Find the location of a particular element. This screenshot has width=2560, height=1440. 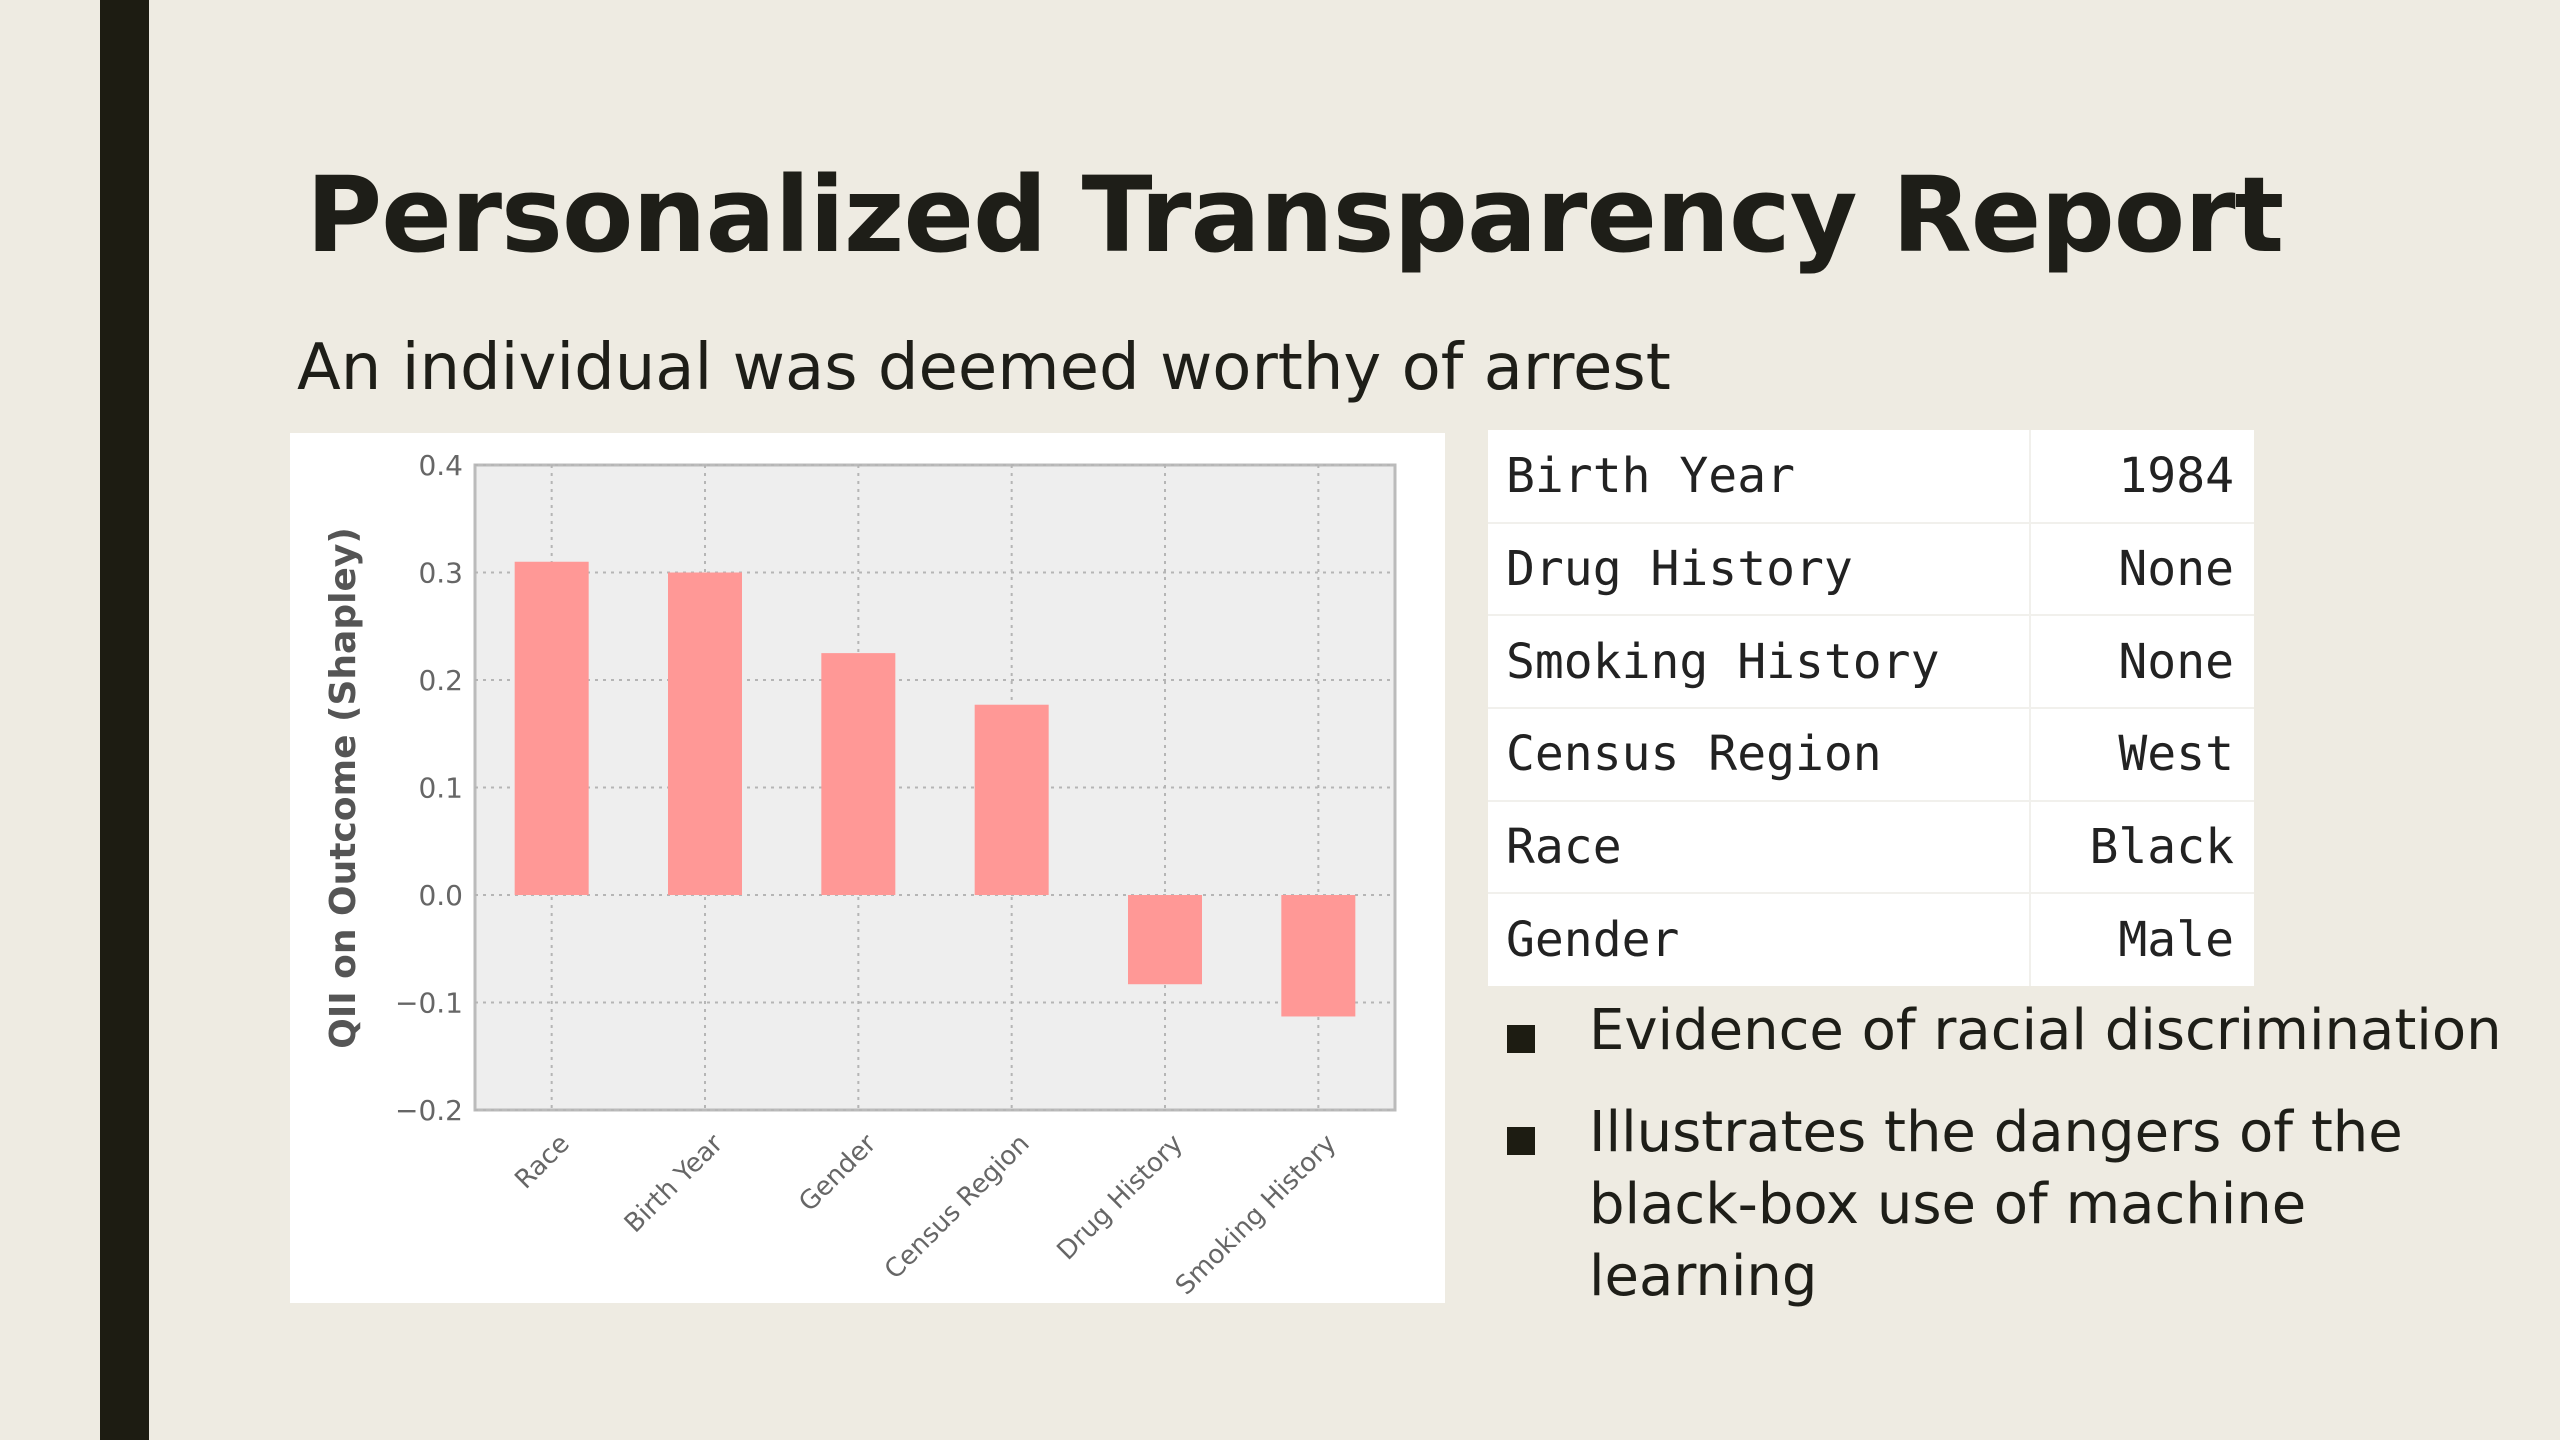

bars is located at coordinates (935, 789).